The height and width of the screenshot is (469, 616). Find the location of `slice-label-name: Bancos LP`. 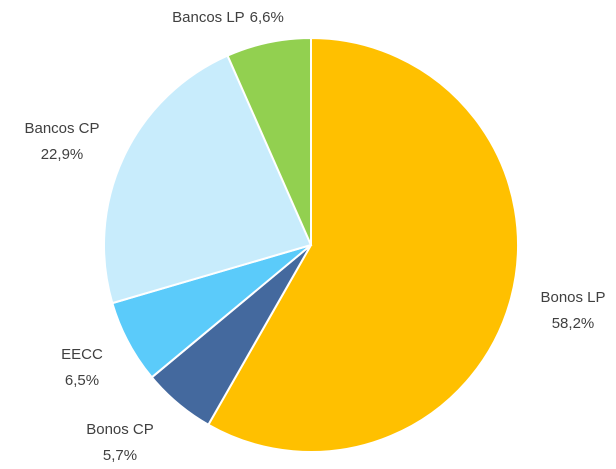

slice-label-name: Bancos LP is located at coordinates (208, 17).